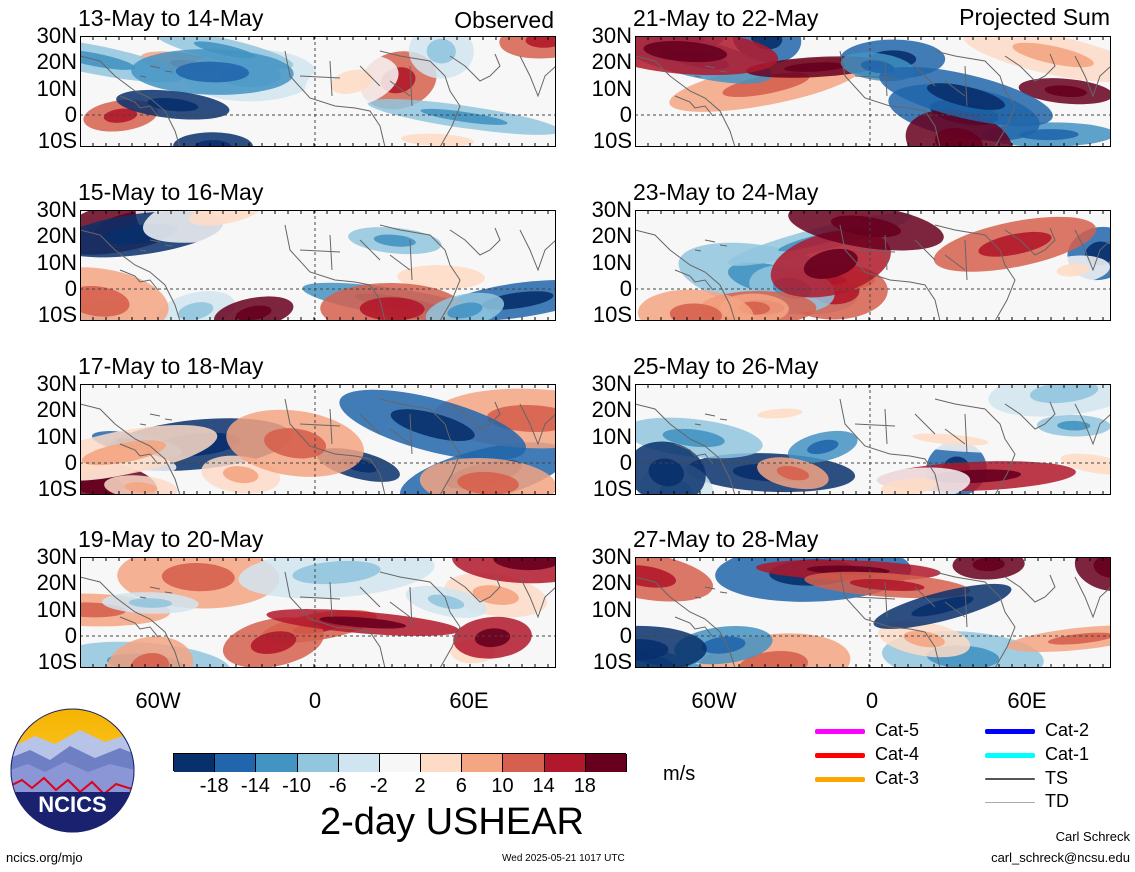 The image size is (1135, 872). What do you see at coordinates (611, 235) in the screenshot?
I see `projected-panel-2-lat-label: 20N` at bounding box center [611, 235].